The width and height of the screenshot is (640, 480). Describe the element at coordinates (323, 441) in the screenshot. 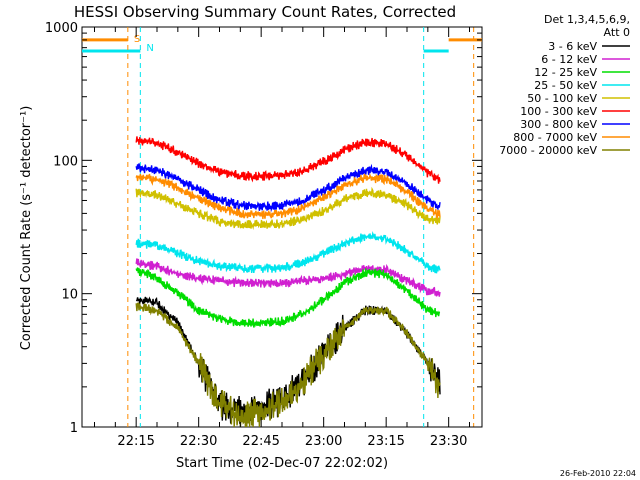

I see `x-tick-label-3: 23:00` at that location.